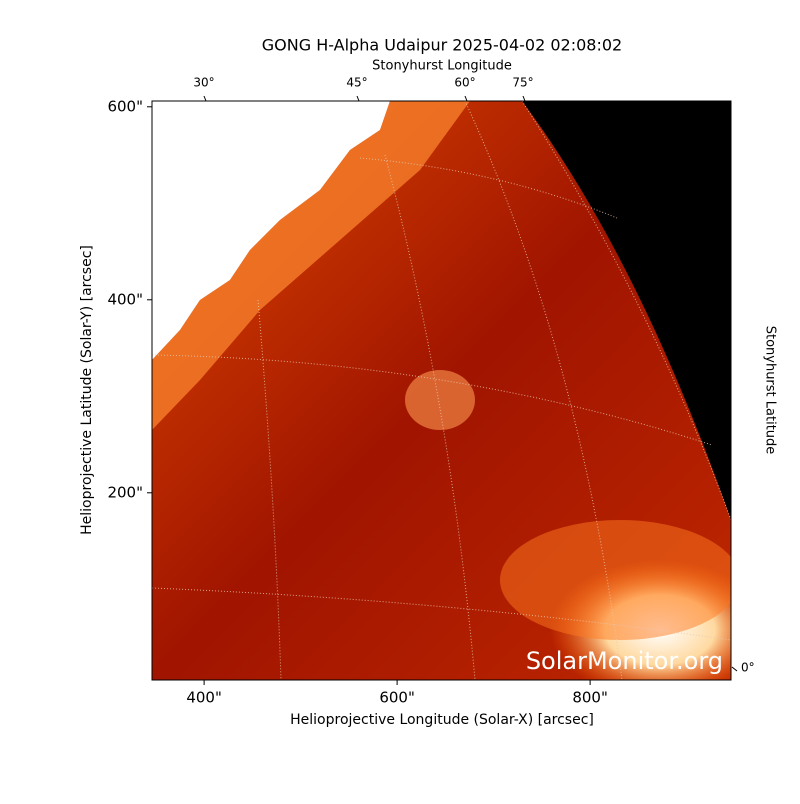 The image size is (800, 804). Describe the element at coordinates (125, 492) in the screenshot. I see `y-tick-label: 200"` at that location.